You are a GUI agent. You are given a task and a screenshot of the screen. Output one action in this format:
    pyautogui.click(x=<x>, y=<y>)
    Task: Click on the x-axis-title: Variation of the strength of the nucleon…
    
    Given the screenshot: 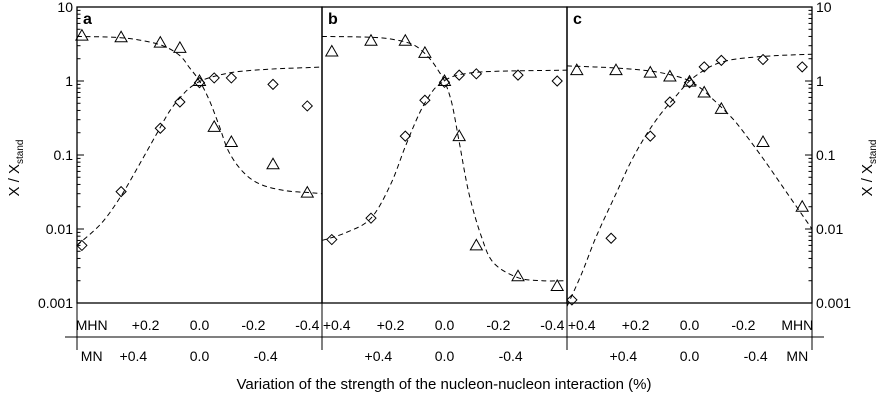 What is the action you would take?
    pyautogui.click(x=444, y=384)
    